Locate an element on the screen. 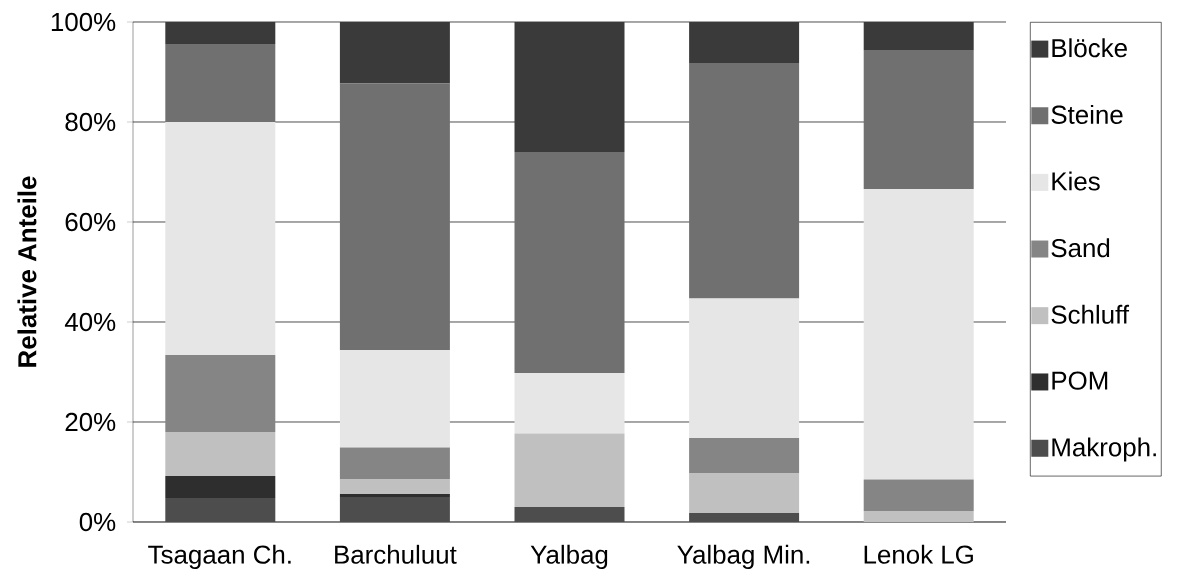 The height and width of the screenshot is (576, 1181). y-tick-label: 40% is located at coordinates (90, 322).